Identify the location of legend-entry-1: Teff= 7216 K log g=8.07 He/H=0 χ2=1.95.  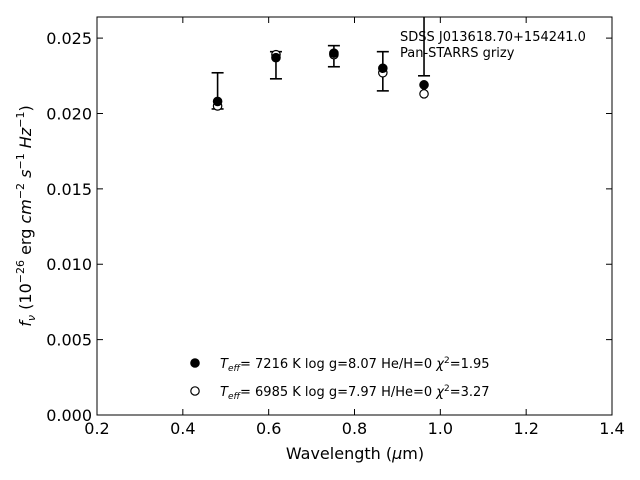
(355, 365).